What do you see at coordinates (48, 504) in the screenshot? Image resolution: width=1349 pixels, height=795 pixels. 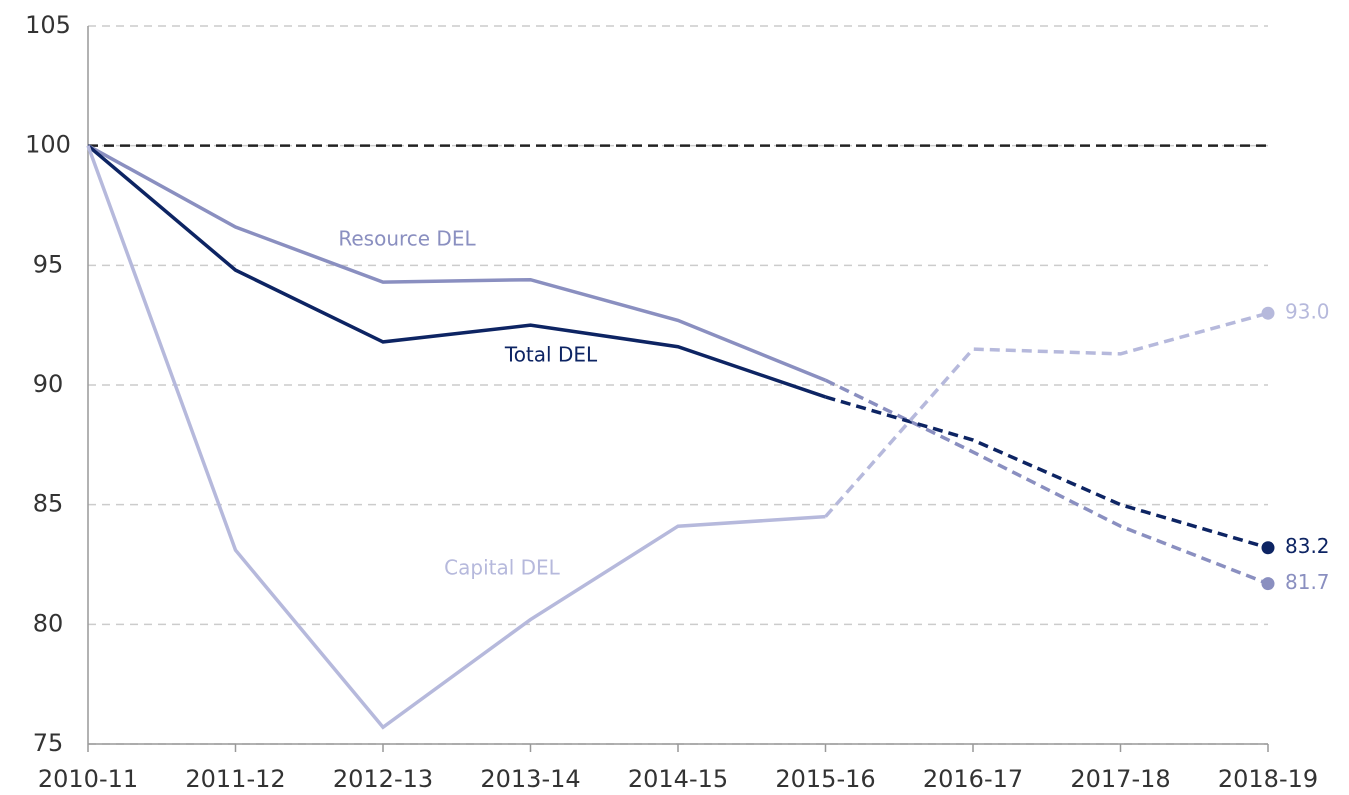 I see `y-tick-label: 85` at bounding box center [48, 504].